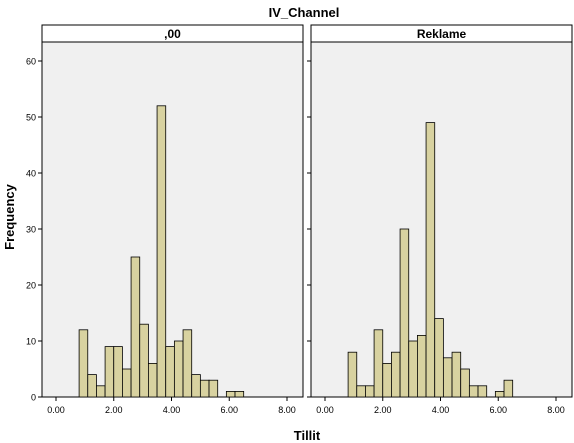 The image size is (574, 443). Describe the element at coordinates (442, 34) in the screenshot. I see `panel-label: Reklame` at that location.